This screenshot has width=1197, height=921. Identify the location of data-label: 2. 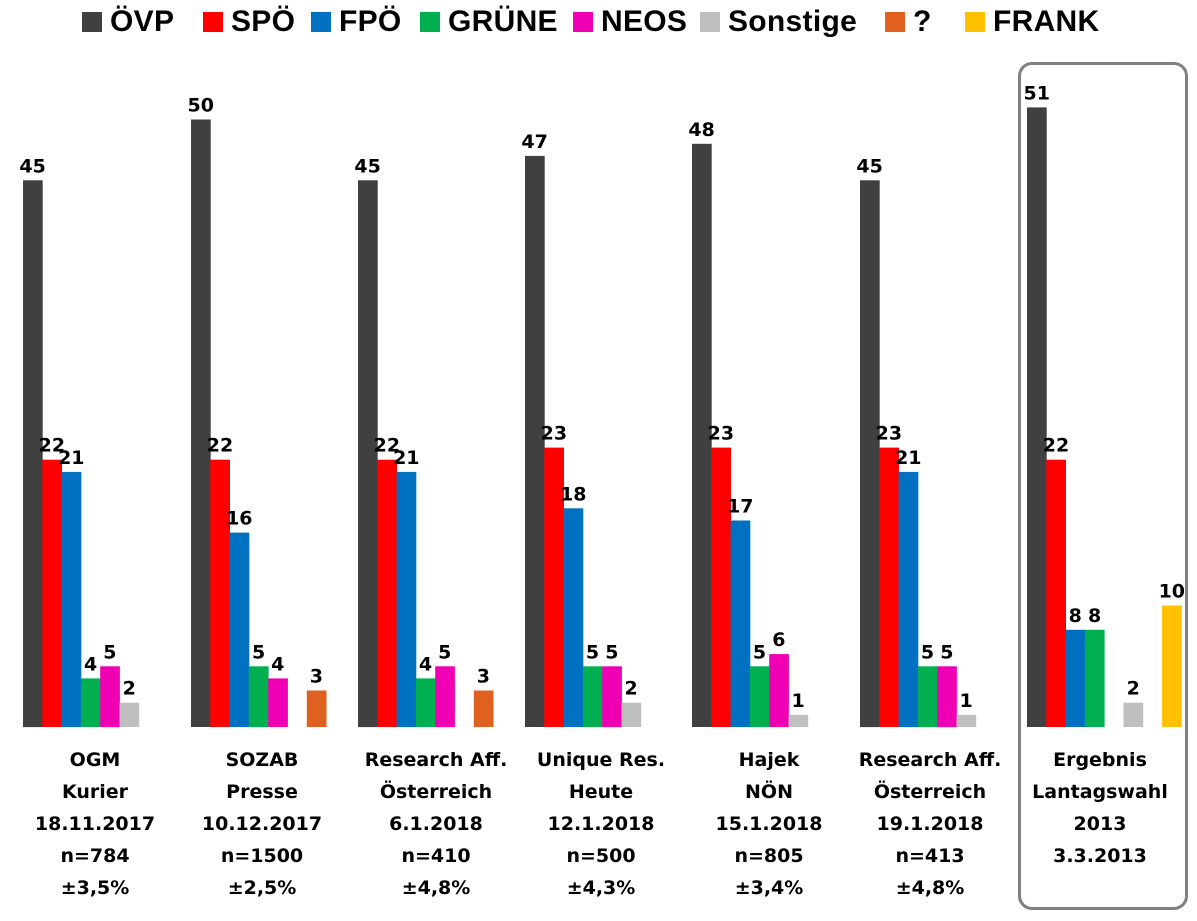
(1133, 689).